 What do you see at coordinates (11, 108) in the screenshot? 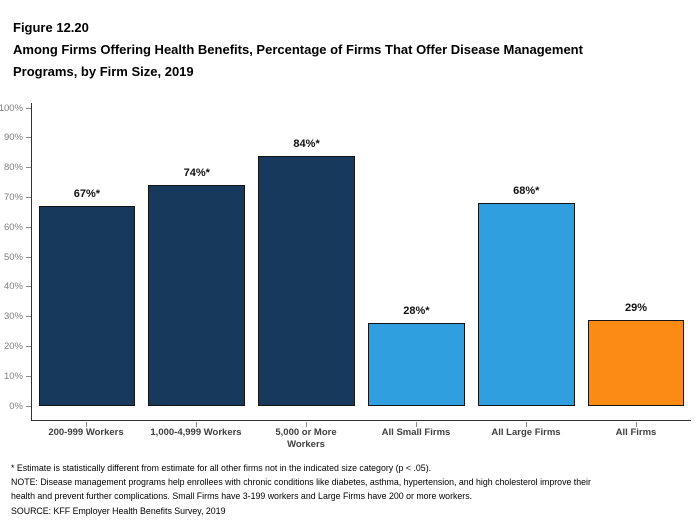
I see `y-axis-tick-label: 100%` at bounding box center [11, 108].